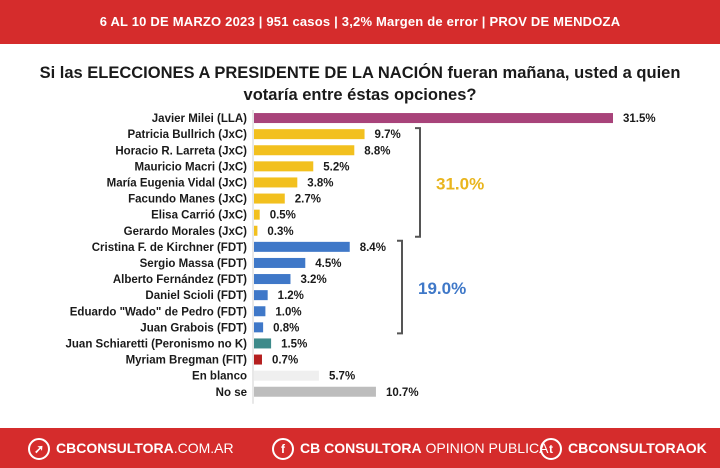 This screenshot has height=468, width=720. I want to click on value-label: 1.5%, so click(294, 344).